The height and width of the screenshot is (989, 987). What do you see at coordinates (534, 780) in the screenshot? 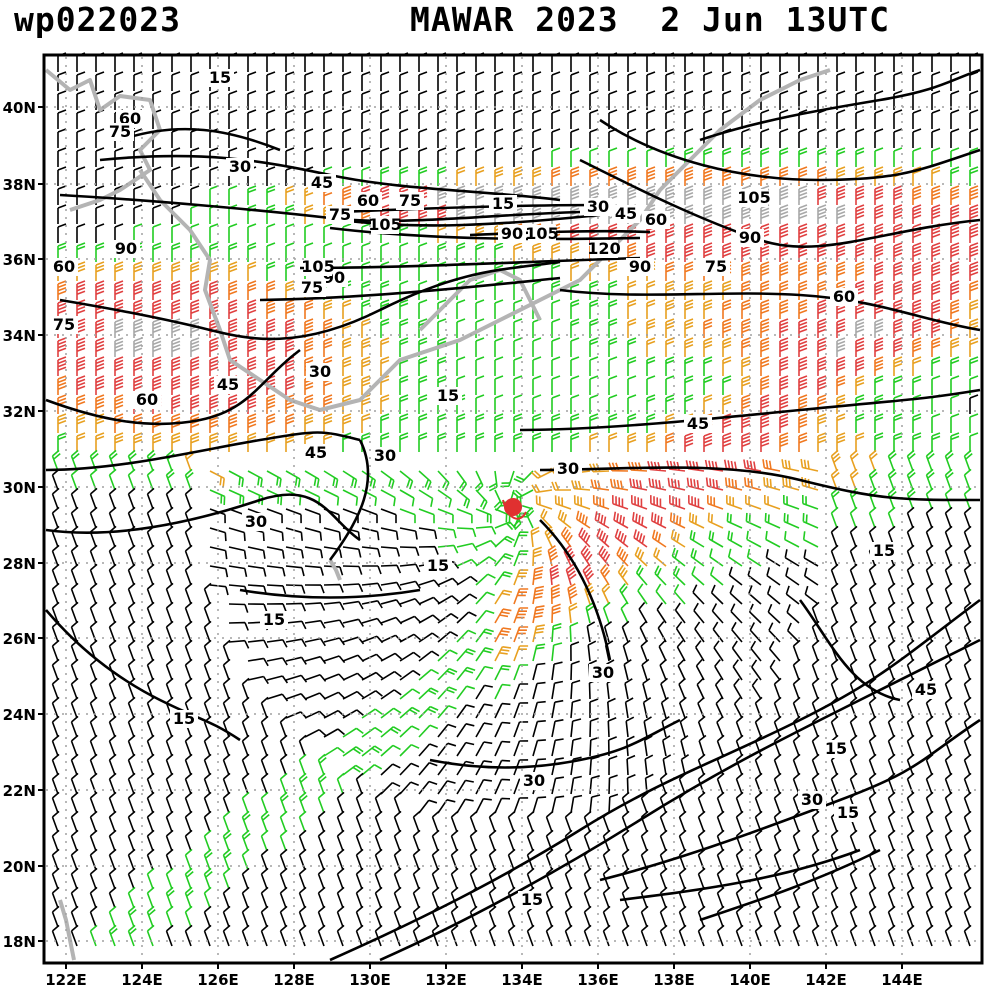
I see `contour-label: 30` at bounding box center [534, 780].